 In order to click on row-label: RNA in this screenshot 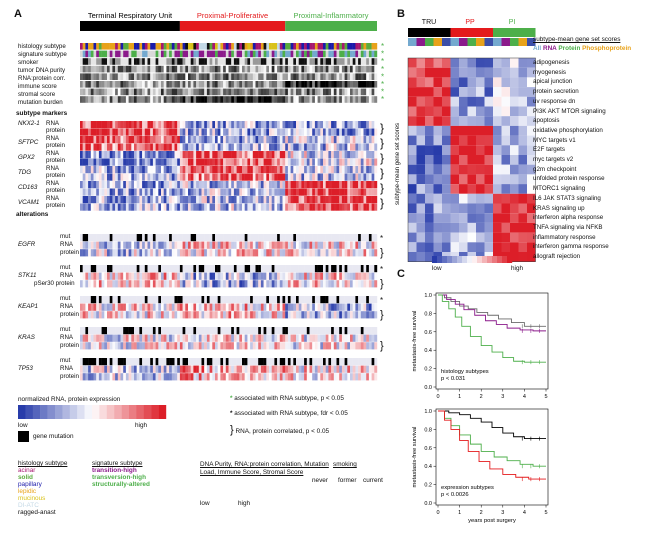, I will do `click(53, 168)`.